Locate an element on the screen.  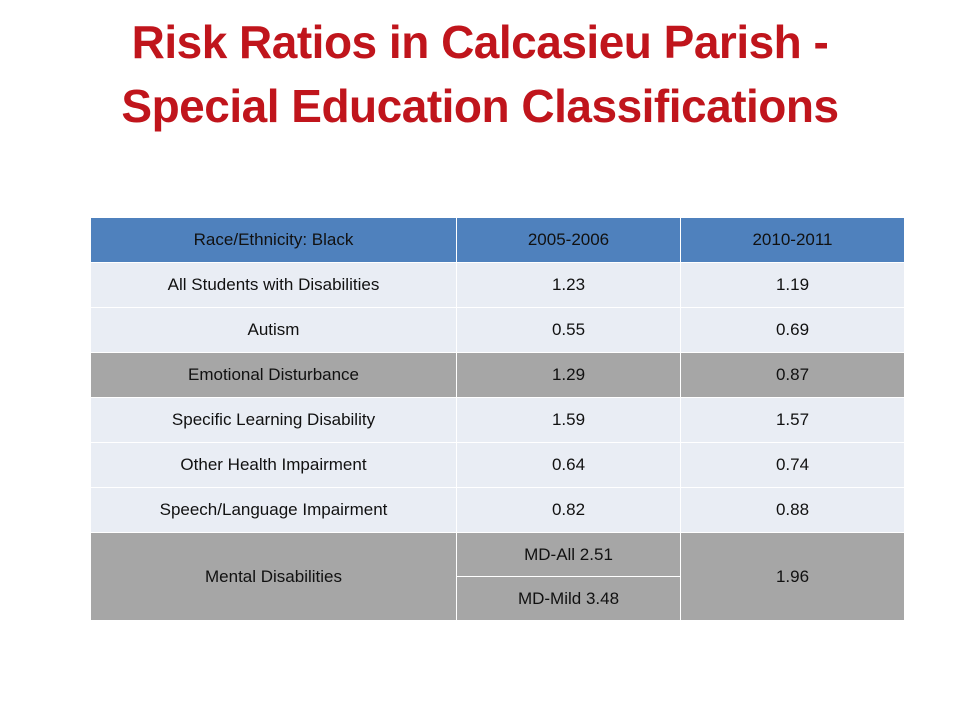
row-label: Mental Disabilities is located at coordinates (273, 576).